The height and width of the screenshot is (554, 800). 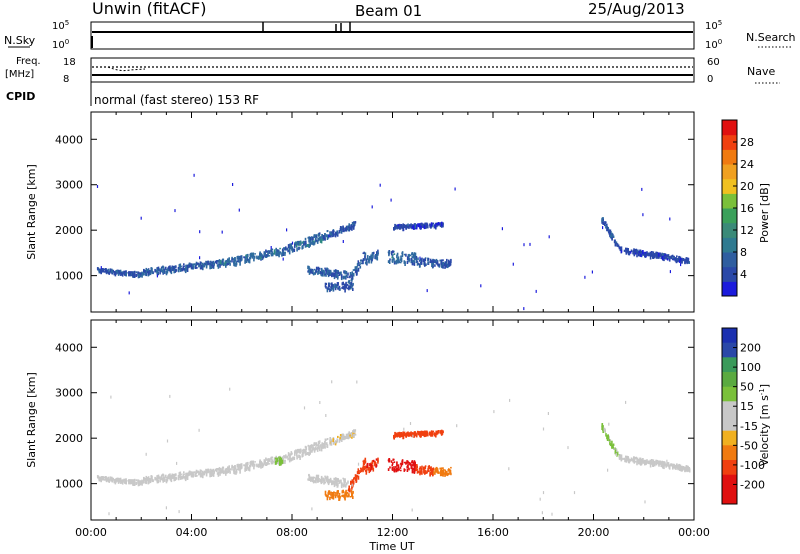 What do you see at coordinates (636, 9) in the screenshot?
I see `date-title: 25/Aug/2013` at bounding box center [636, 9].